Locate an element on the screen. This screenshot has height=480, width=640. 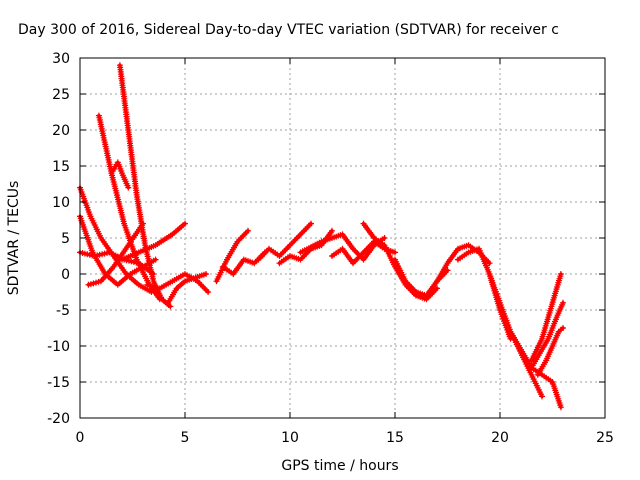
y-tick-label: 25 is located at coordinates (61, 95).